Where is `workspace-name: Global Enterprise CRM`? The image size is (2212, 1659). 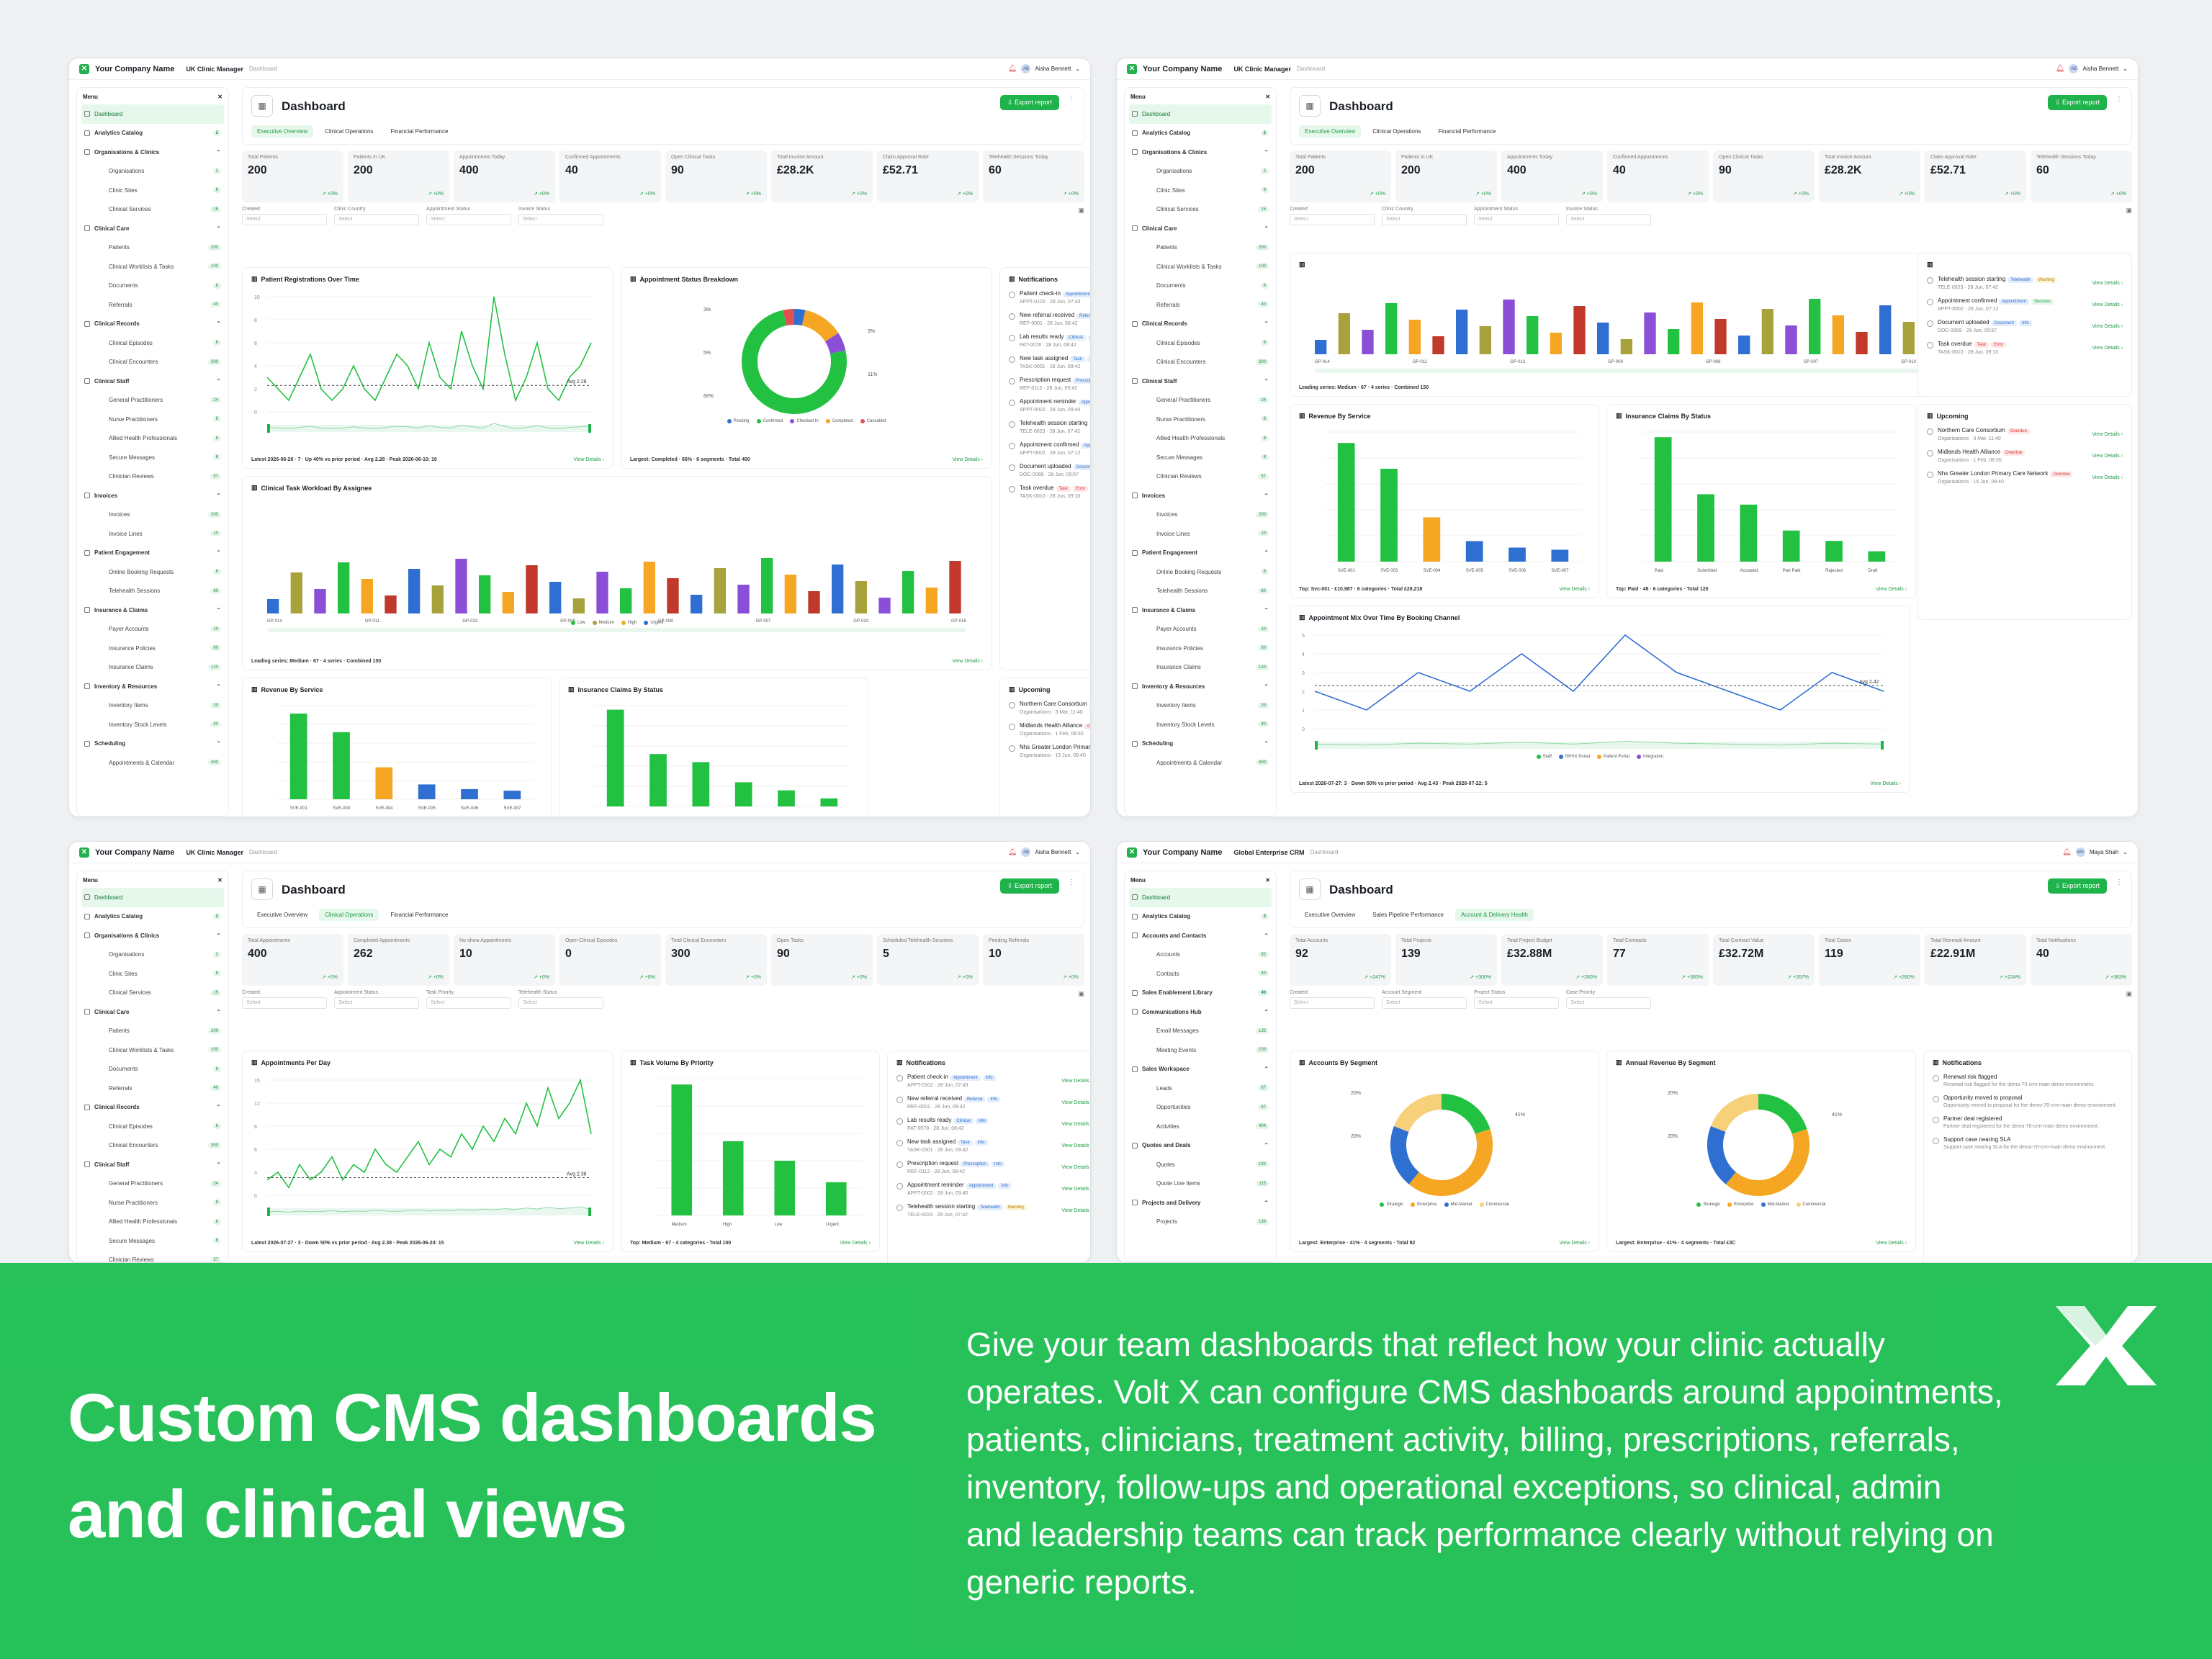
workspace-name: Global Enterprise CRM is located at coordinates (1269, 852).